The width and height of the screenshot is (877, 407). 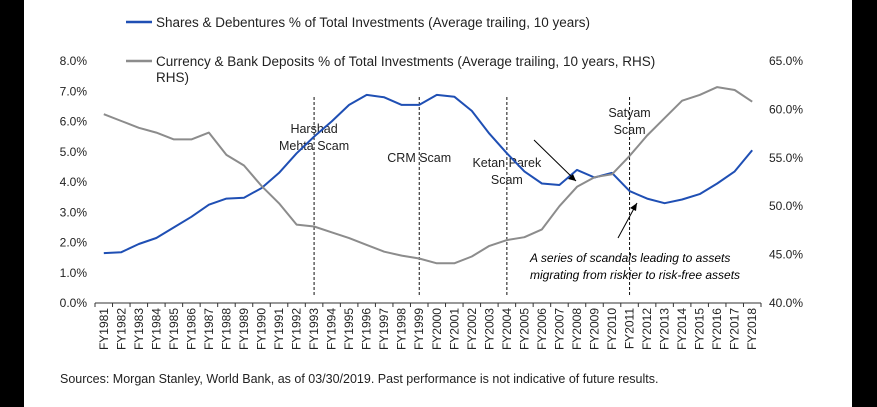 What do you see at coordinates (297, 329) in the screenshot?
I see `x-tick-label: FY1992` at bounding box center [297, 329].